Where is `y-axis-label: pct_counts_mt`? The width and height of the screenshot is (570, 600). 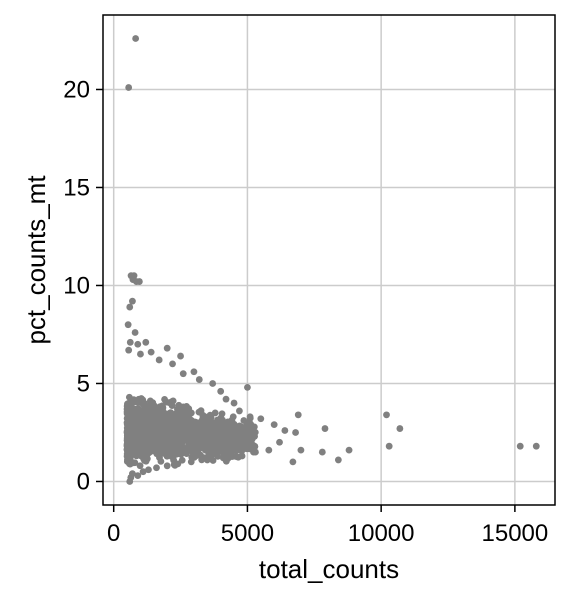
y-axis-label: pct_counts_mt is located at coordinates (36, 260).